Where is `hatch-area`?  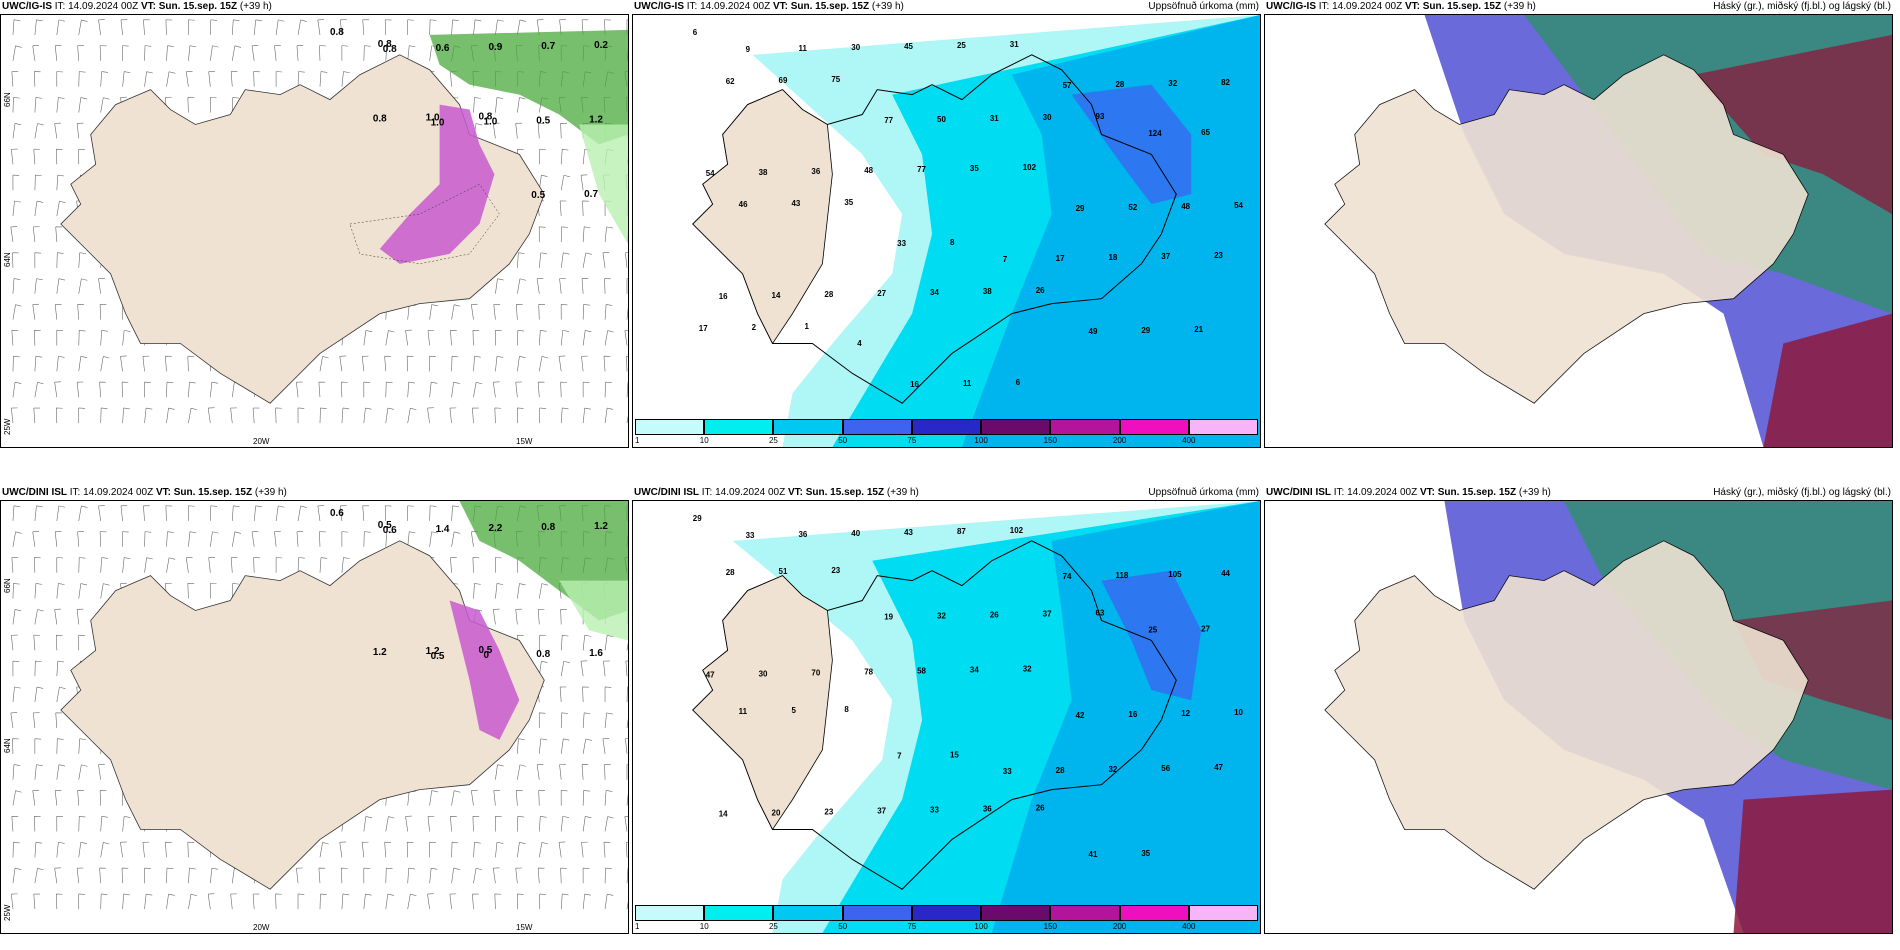 hatch-area is located at coordinates (424, 224).